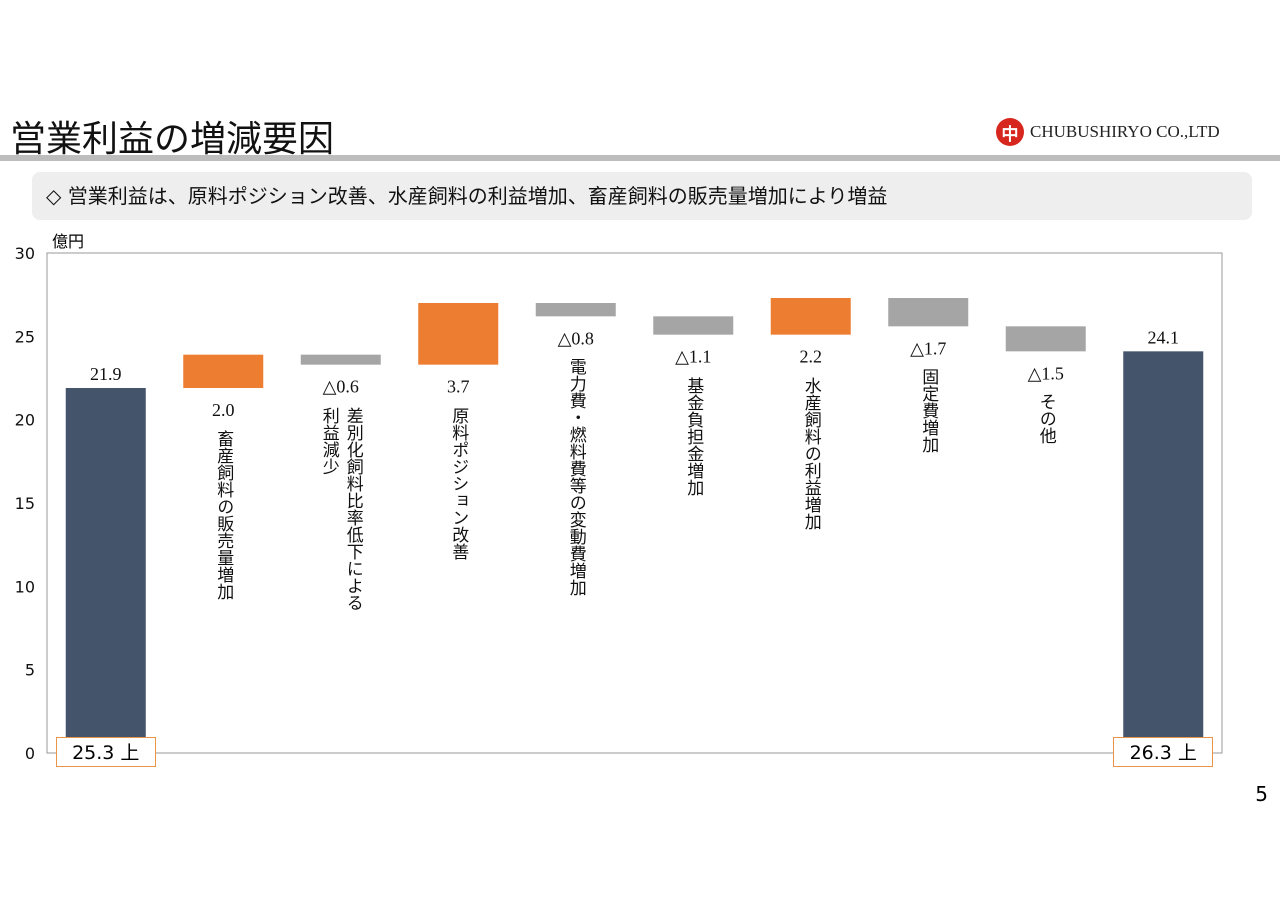 This screenshot has height=905, width=1280. I want to click on y-tick-label: 15, so click(25, 503).